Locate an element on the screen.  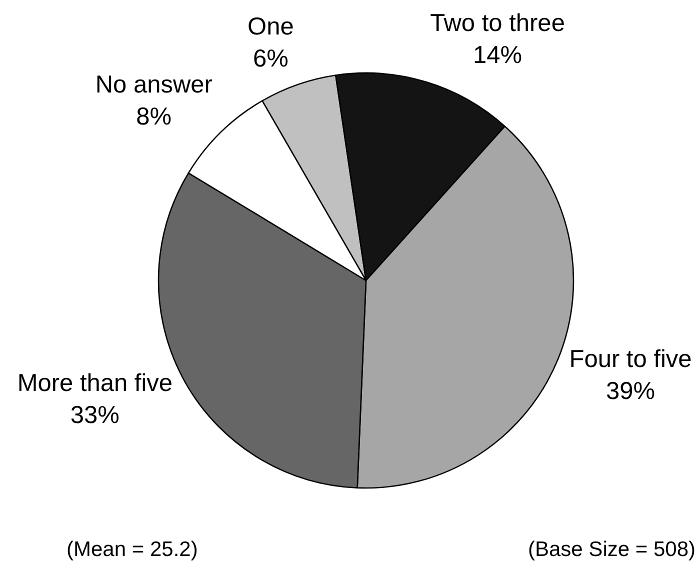
text: (Base Size = 508) is located at coordinates (612, 549).